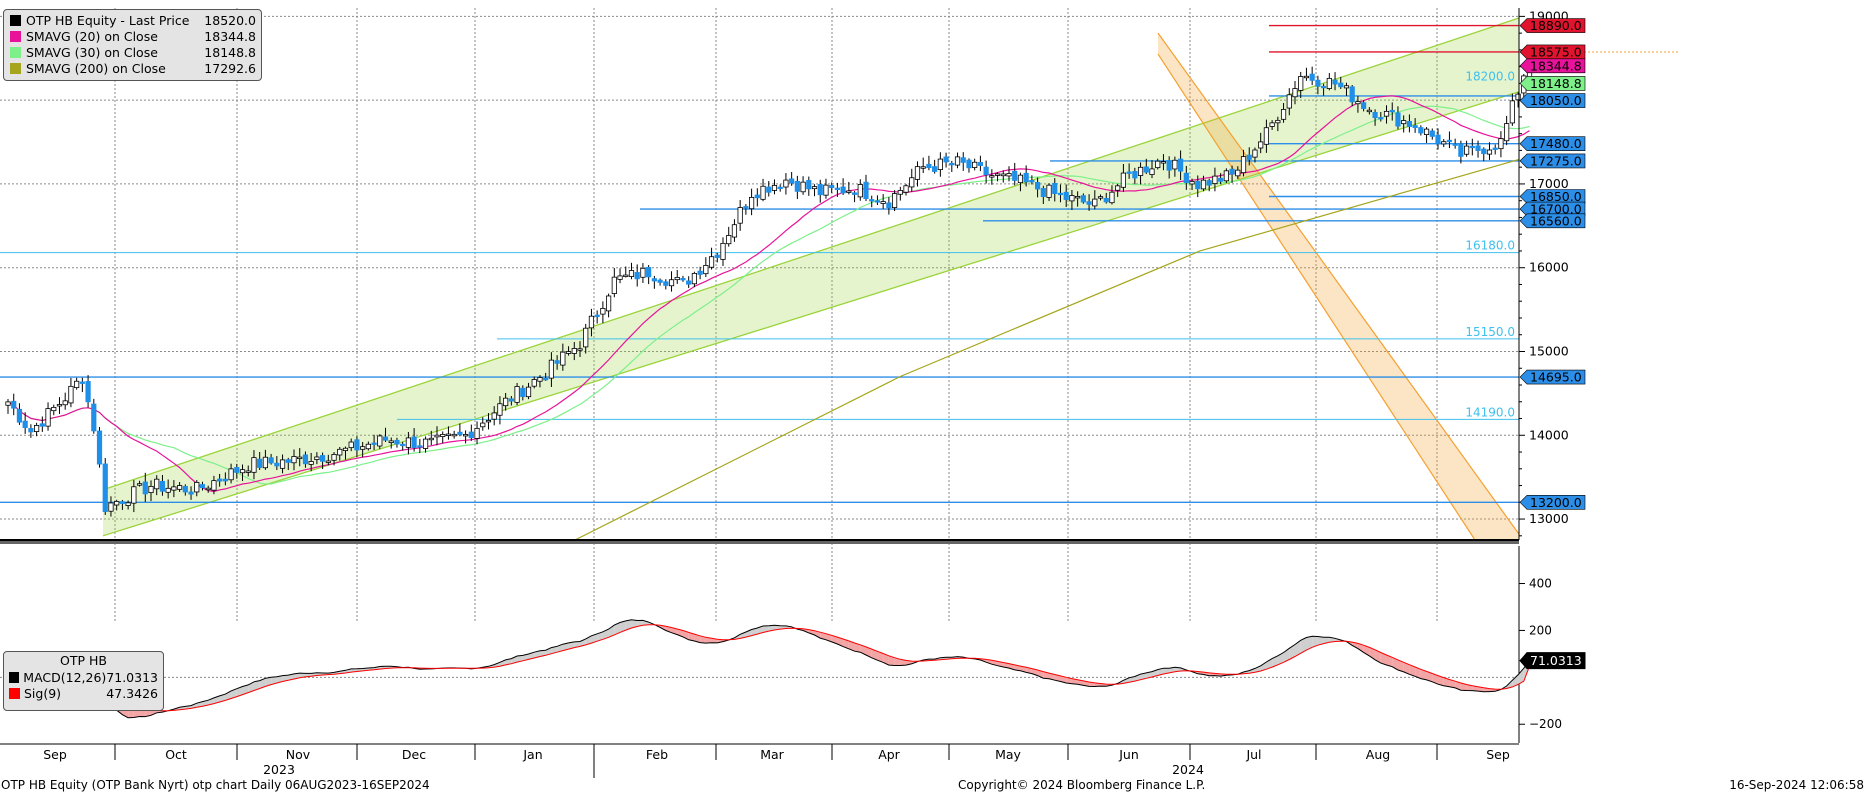  Describe the element at coordinates (64, 677) in the screenshot. I see `legend-label: MACD(12,26)` at that location.